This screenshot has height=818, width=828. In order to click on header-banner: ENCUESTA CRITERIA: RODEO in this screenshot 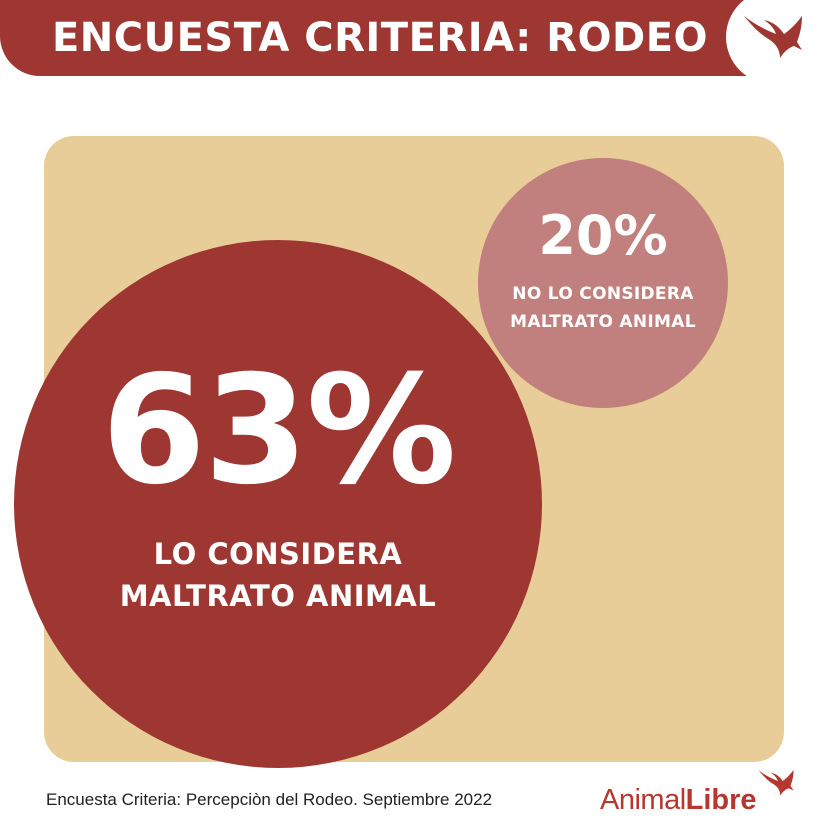, I will do `click(380, 38)`.